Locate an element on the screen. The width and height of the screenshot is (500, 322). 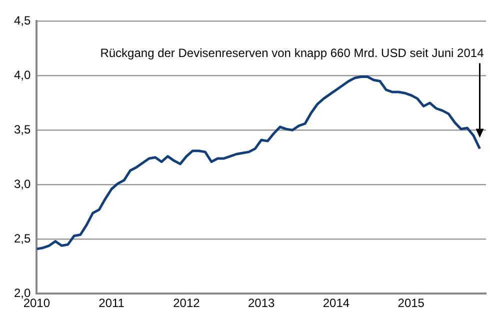
x-tick-label: 2015 is located at coordinates (411, 303).